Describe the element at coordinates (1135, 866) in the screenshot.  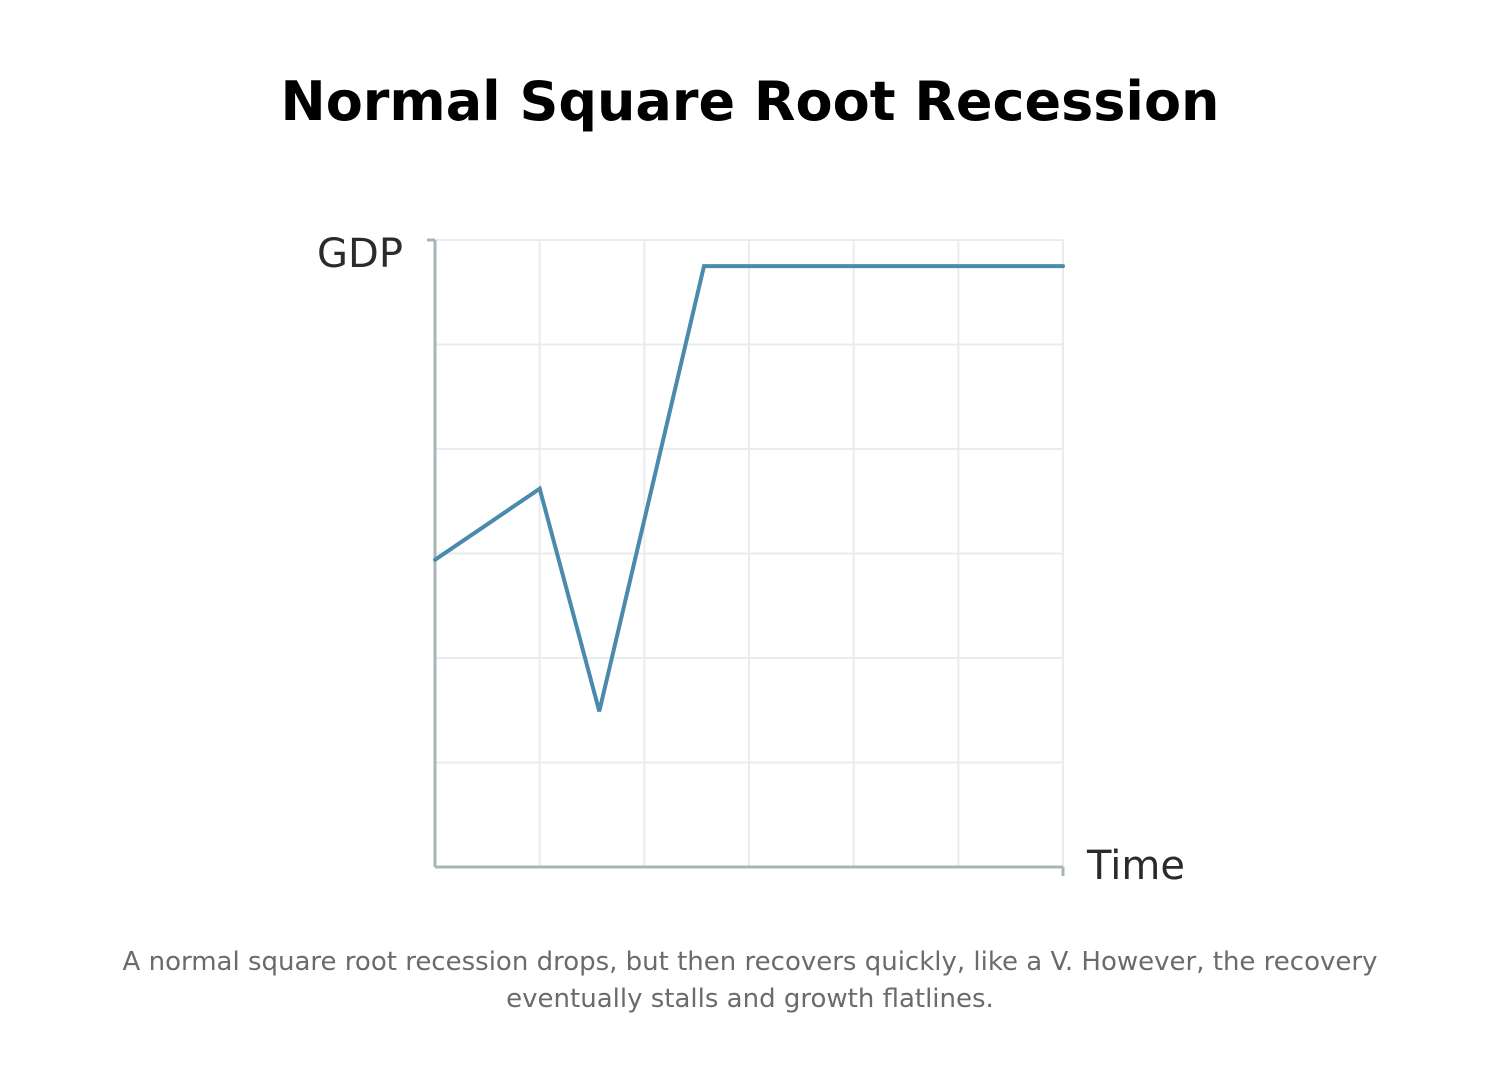
I see `x-axis-label: Time` at that location.